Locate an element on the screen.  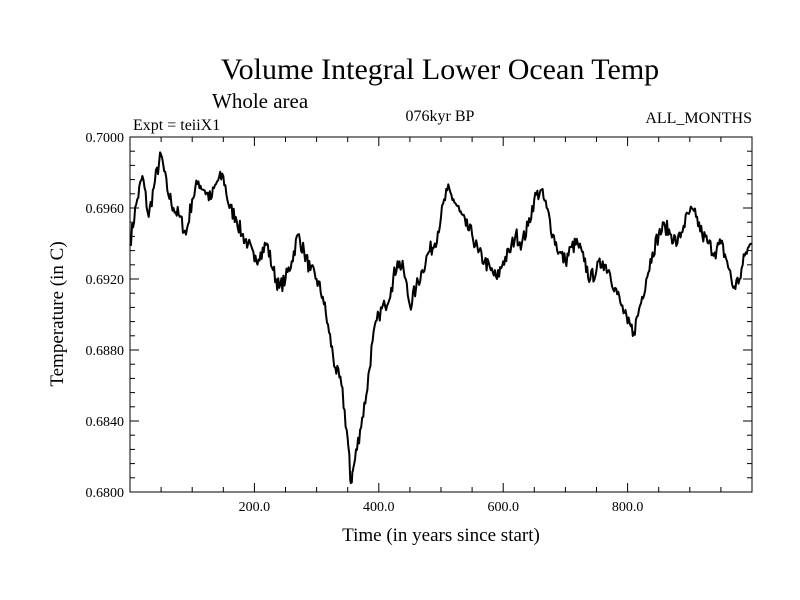
y-axis-label: Temperature (in C) is located at coordinates (57, 313).